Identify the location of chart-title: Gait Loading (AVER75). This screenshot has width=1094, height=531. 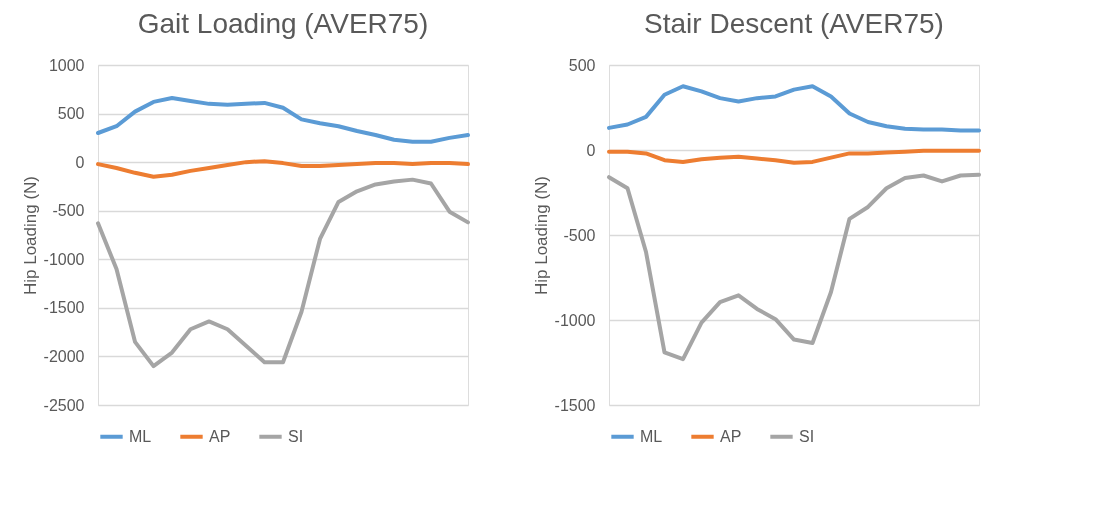
(283, 23).